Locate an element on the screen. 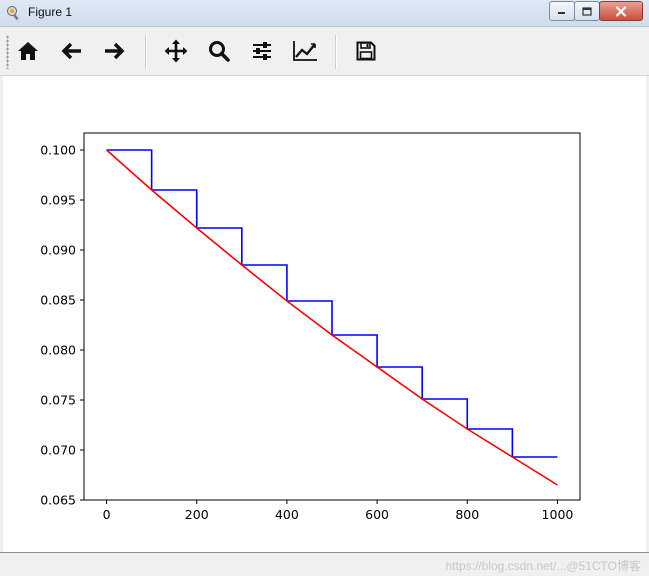 This screenshot has height=576, width=649. y-tick-label: 0.090 is located at coordinates (58, 250).